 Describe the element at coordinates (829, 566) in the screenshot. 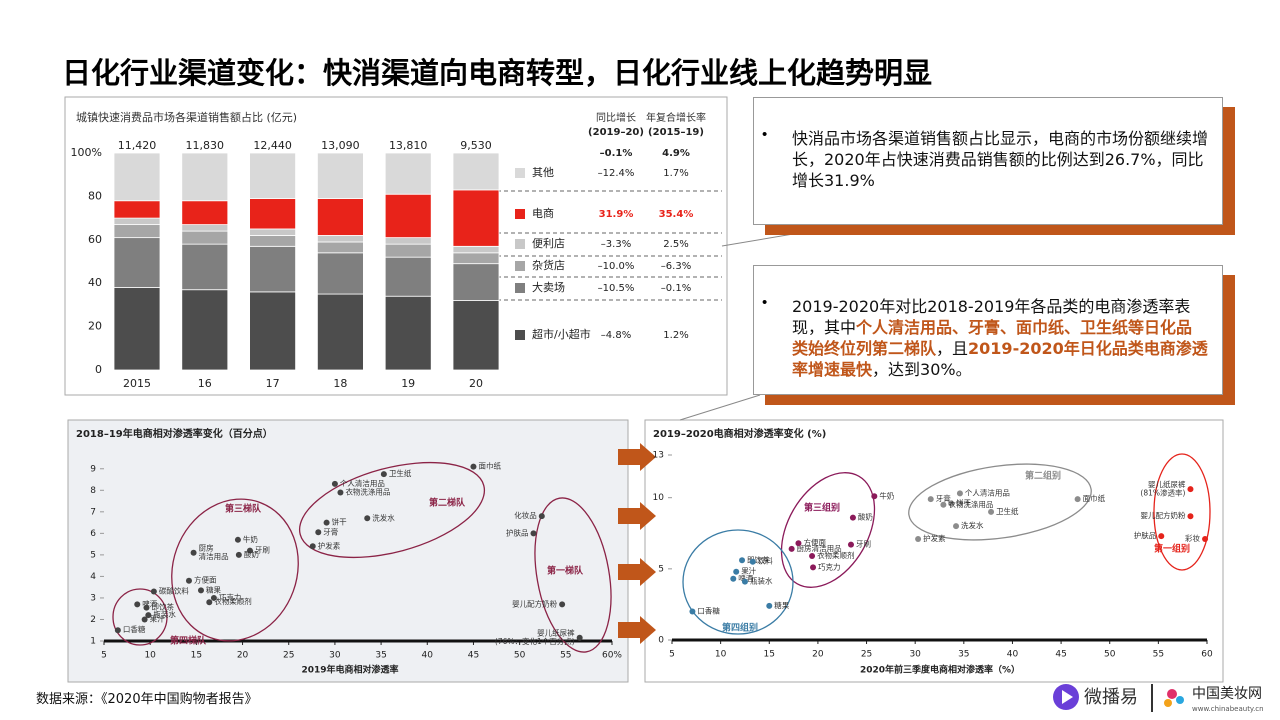

I see `point-label: 巧克力` at that location.